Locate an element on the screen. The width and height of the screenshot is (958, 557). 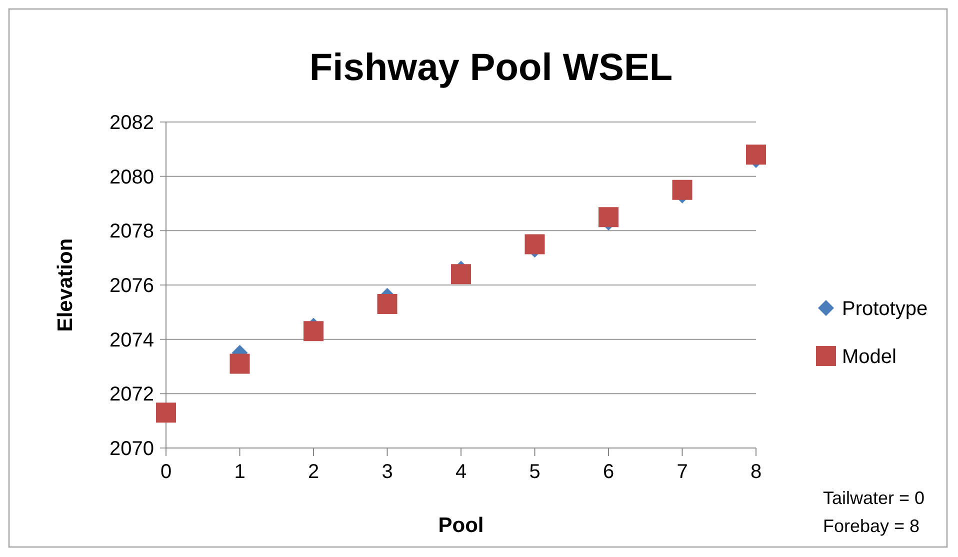
y-tick-label: 2076 is located at coordinates (132, 286).